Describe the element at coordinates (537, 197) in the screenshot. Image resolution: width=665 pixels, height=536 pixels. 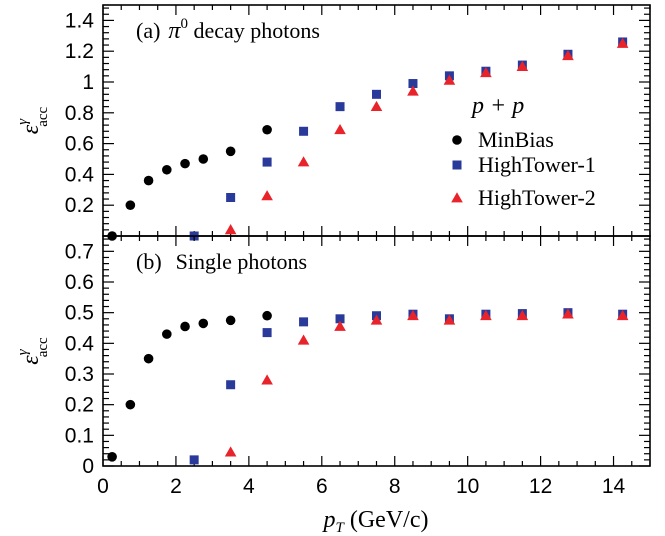
I see `legend-label: HighTower-2` at that location.